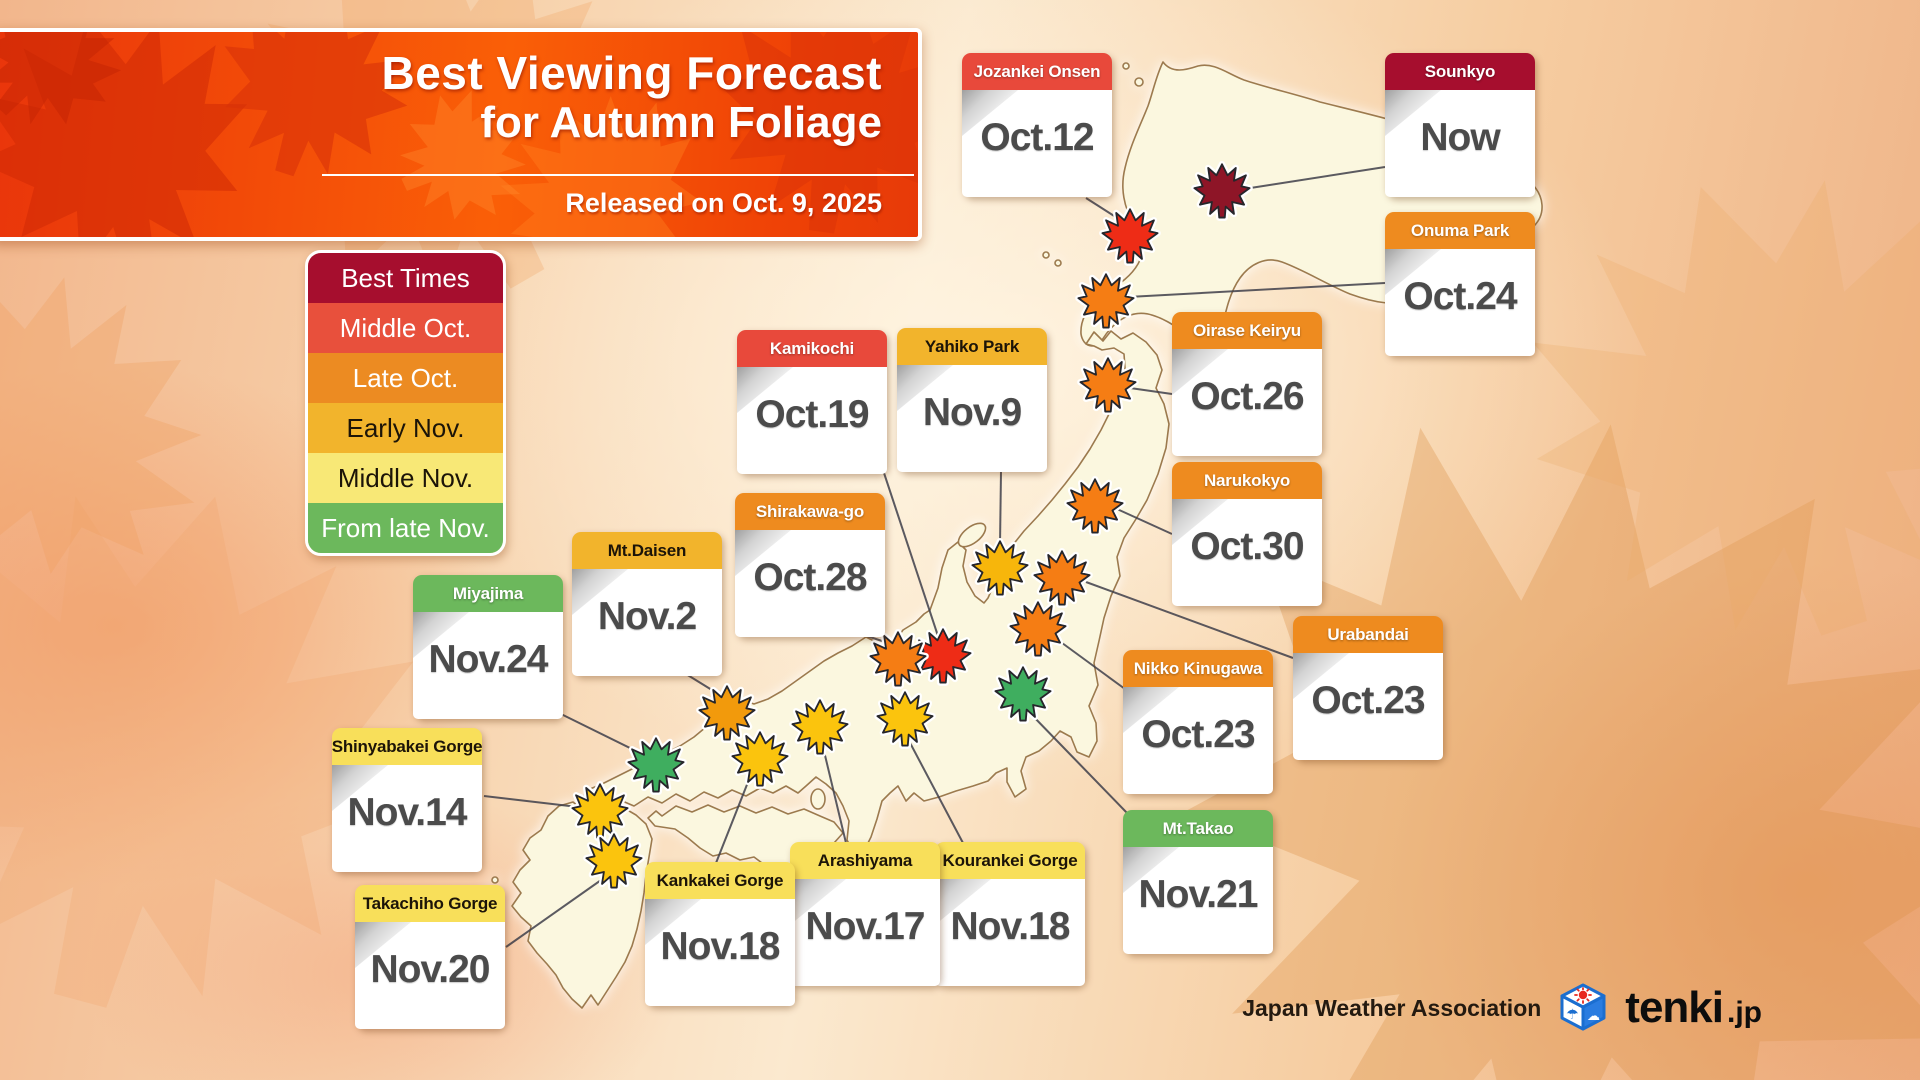  Describe the element at coordinates (1037, 71) in the screenshot. I see `location-name: Jozankei Onsen` at that location.